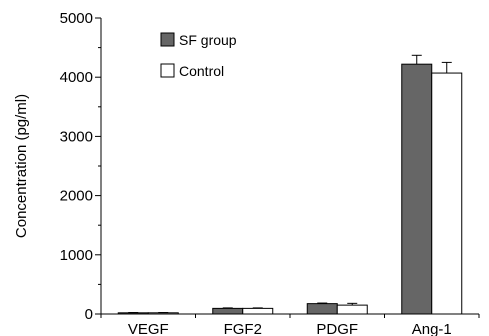 The image size is (489, 336). What do you see at coordinates (76, 136) in the screenshot?
I see `y-tick-label: 3000` at bounding box center [76, 136].